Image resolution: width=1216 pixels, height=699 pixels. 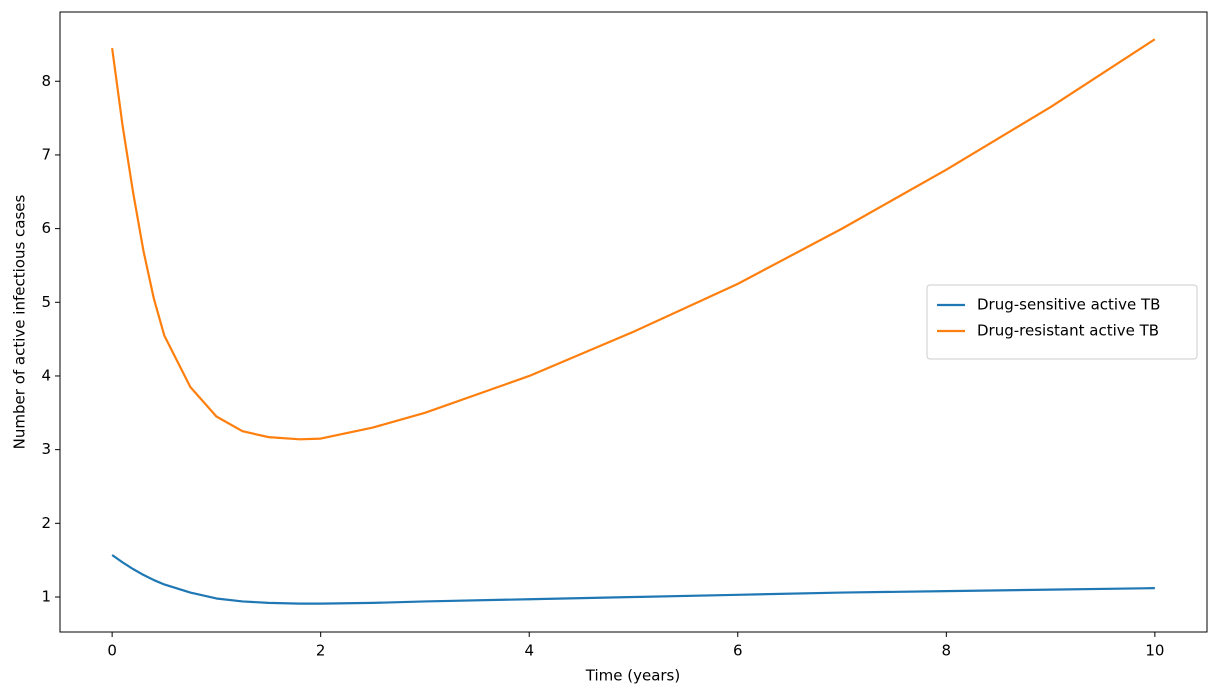 I want to click on legend-label: Drug-sensitive active TB, so click(x=1068, y=305).